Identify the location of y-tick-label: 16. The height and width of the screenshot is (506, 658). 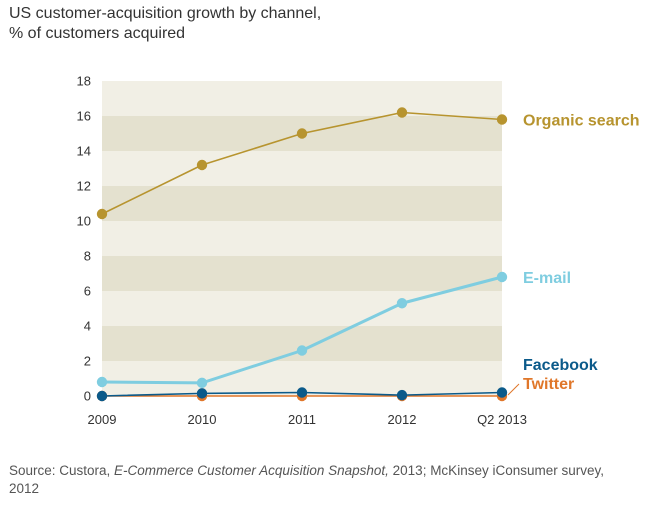
(84, 116).